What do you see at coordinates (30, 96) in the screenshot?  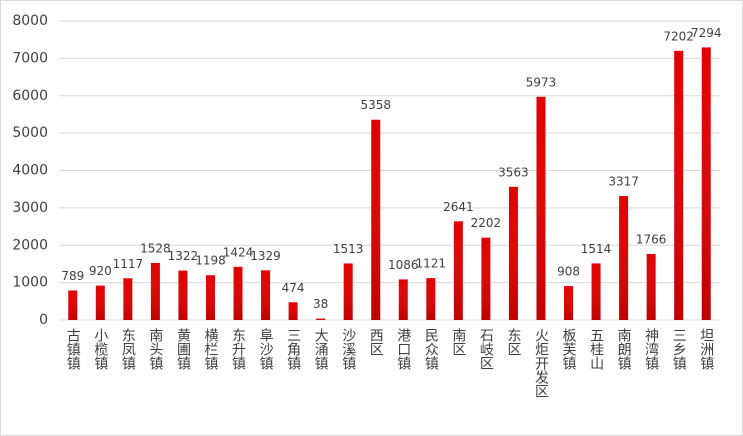 I see `y-tick-label: 6000` at bounding box center [30, 96].